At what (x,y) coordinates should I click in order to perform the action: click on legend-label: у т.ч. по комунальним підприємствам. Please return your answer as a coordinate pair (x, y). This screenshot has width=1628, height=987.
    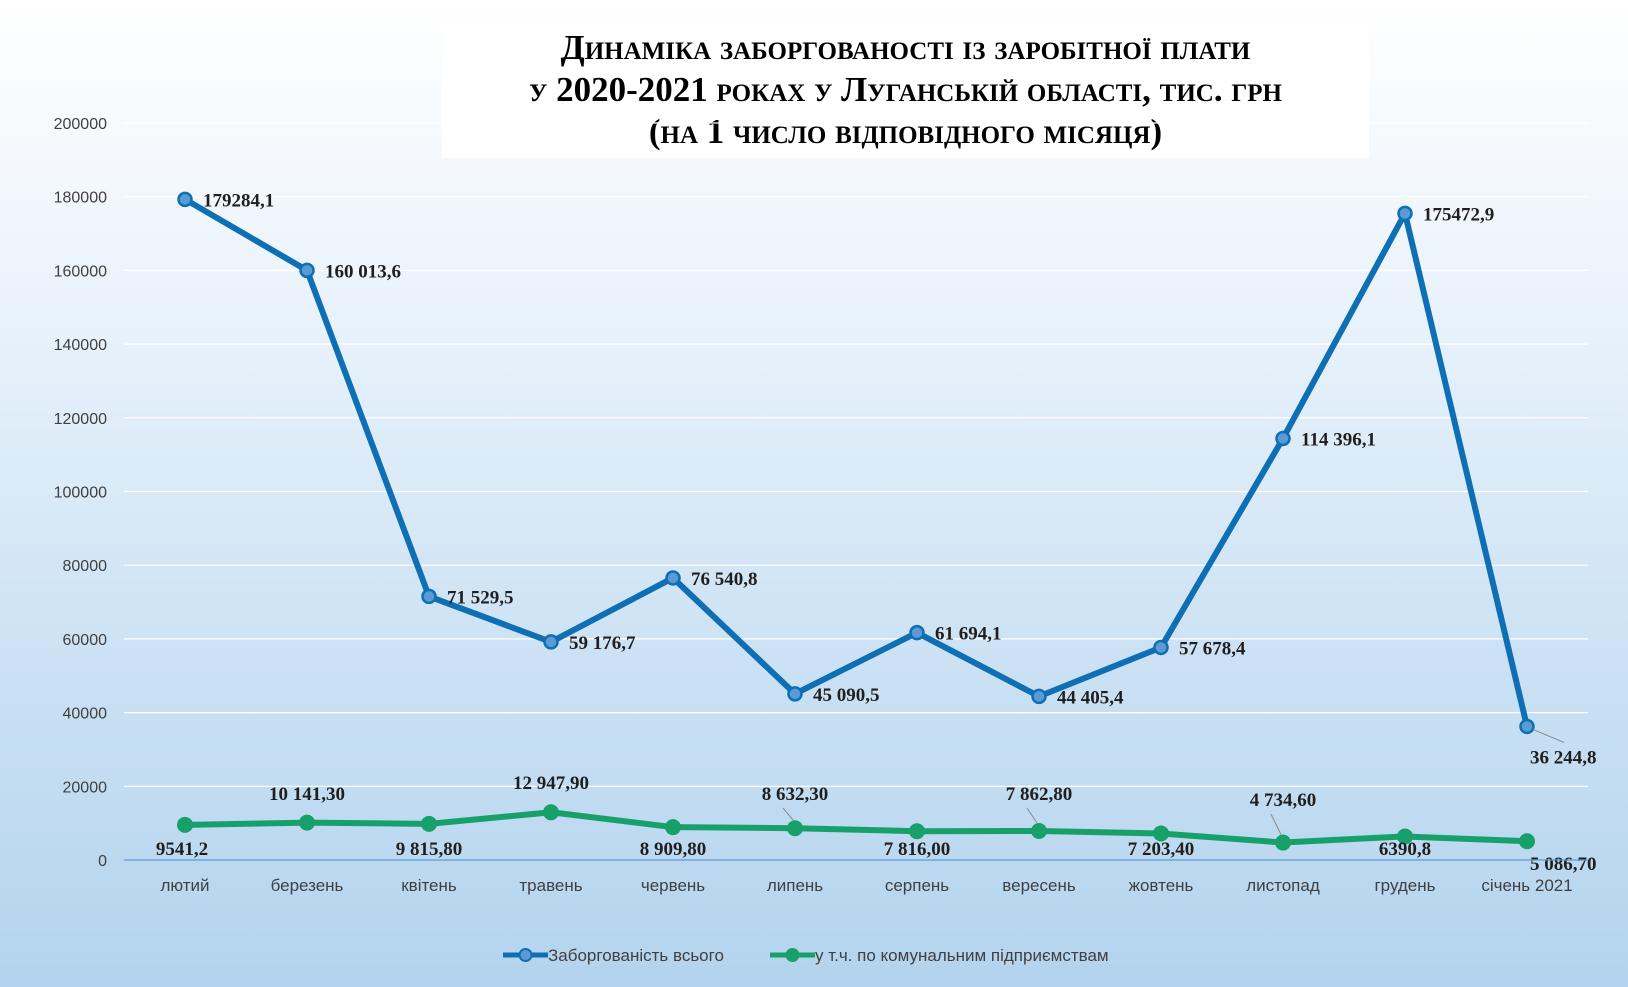
    Looking at the image, I should click on (962, 955).